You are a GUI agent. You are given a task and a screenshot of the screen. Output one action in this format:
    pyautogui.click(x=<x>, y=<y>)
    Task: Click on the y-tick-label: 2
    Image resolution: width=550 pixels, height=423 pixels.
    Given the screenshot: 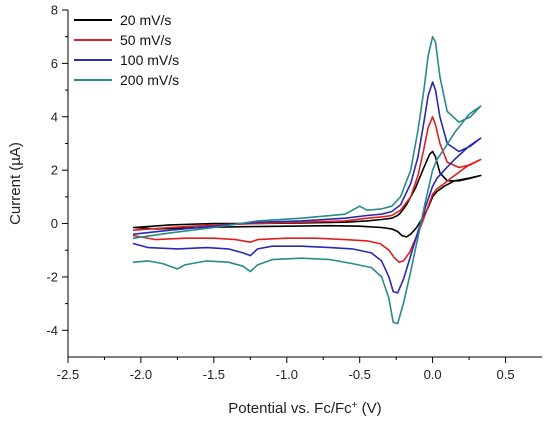 What is the action you would take?
    pyautogui.click(x=54, y=170)
    